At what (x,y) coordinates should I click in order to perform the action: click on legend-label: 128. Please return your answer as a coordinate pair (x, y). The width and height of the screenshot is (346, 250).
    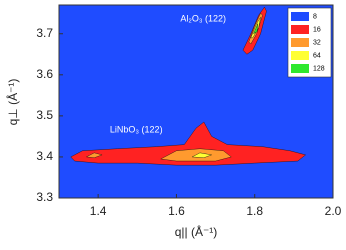
    Looking at the image, I should click on (319, 68).